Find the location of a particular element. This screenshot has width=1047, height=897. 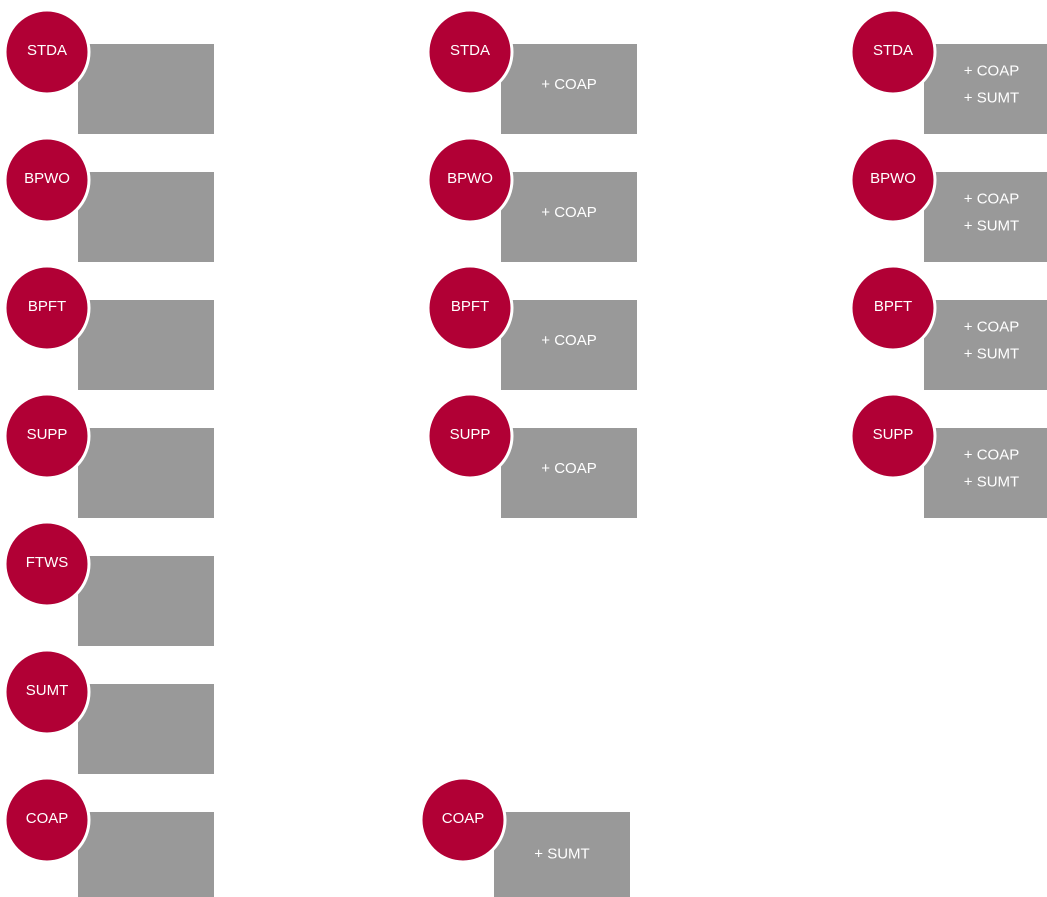

badge-label: SUMT is located at coordinates (47, 690).